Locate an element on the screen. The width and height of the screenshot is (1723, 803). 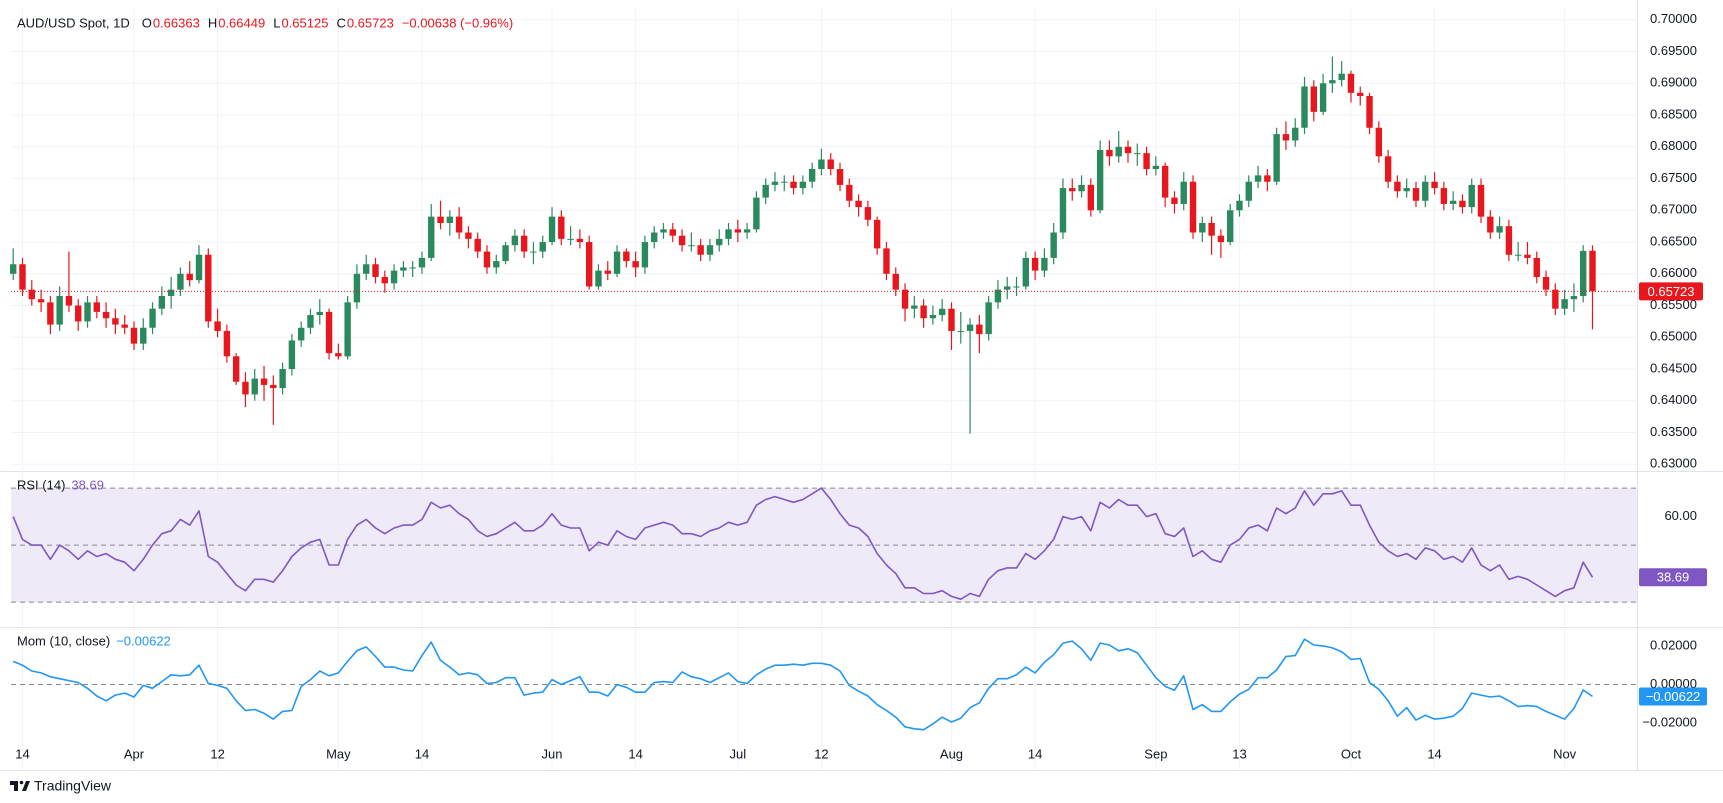
y-tick-label: 0.70000 is located at coordinates (1673, 18).